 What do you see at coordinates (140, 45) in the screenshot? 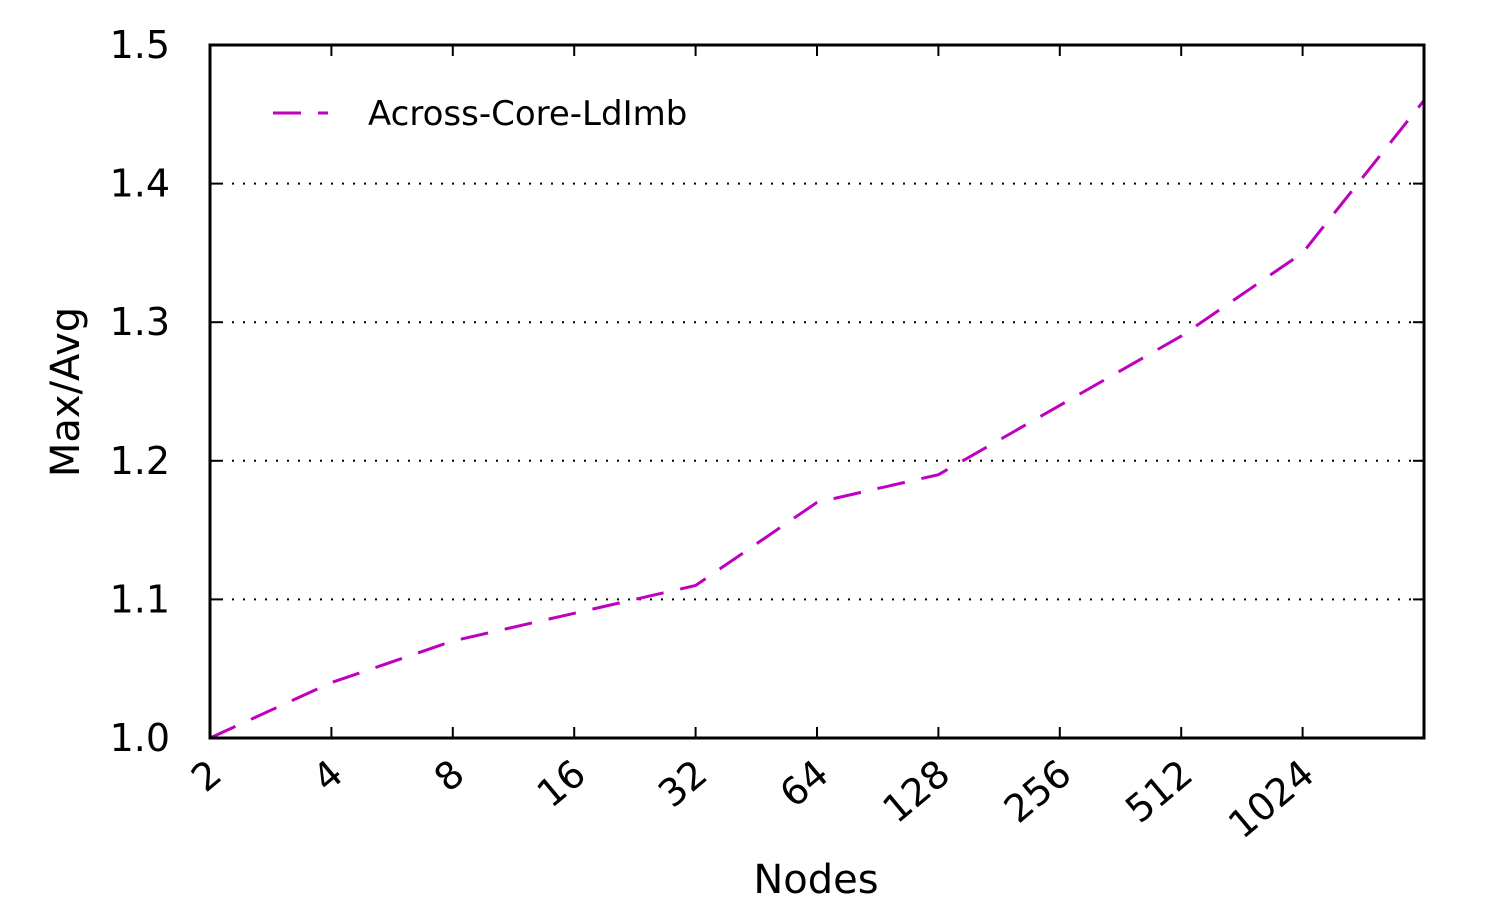
I see `y-tick-label: 1.5` at bounding box center [140, 45].